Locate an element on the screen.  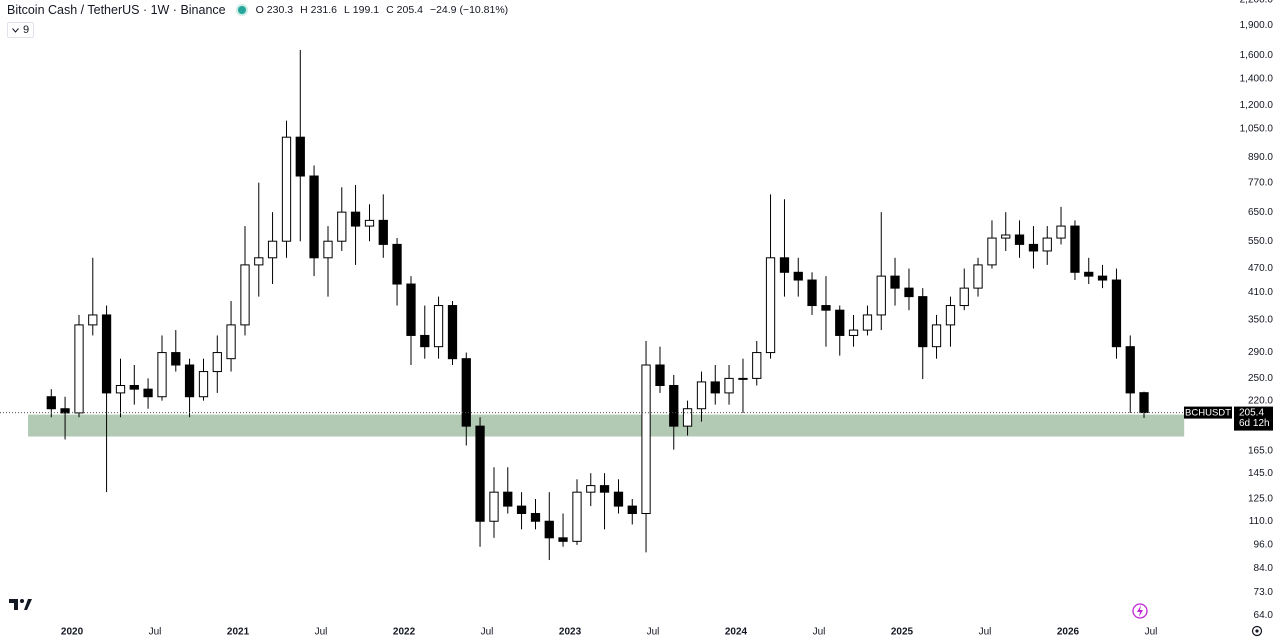
ohlc-value: 231.6 is located at coordinates (323, 10).